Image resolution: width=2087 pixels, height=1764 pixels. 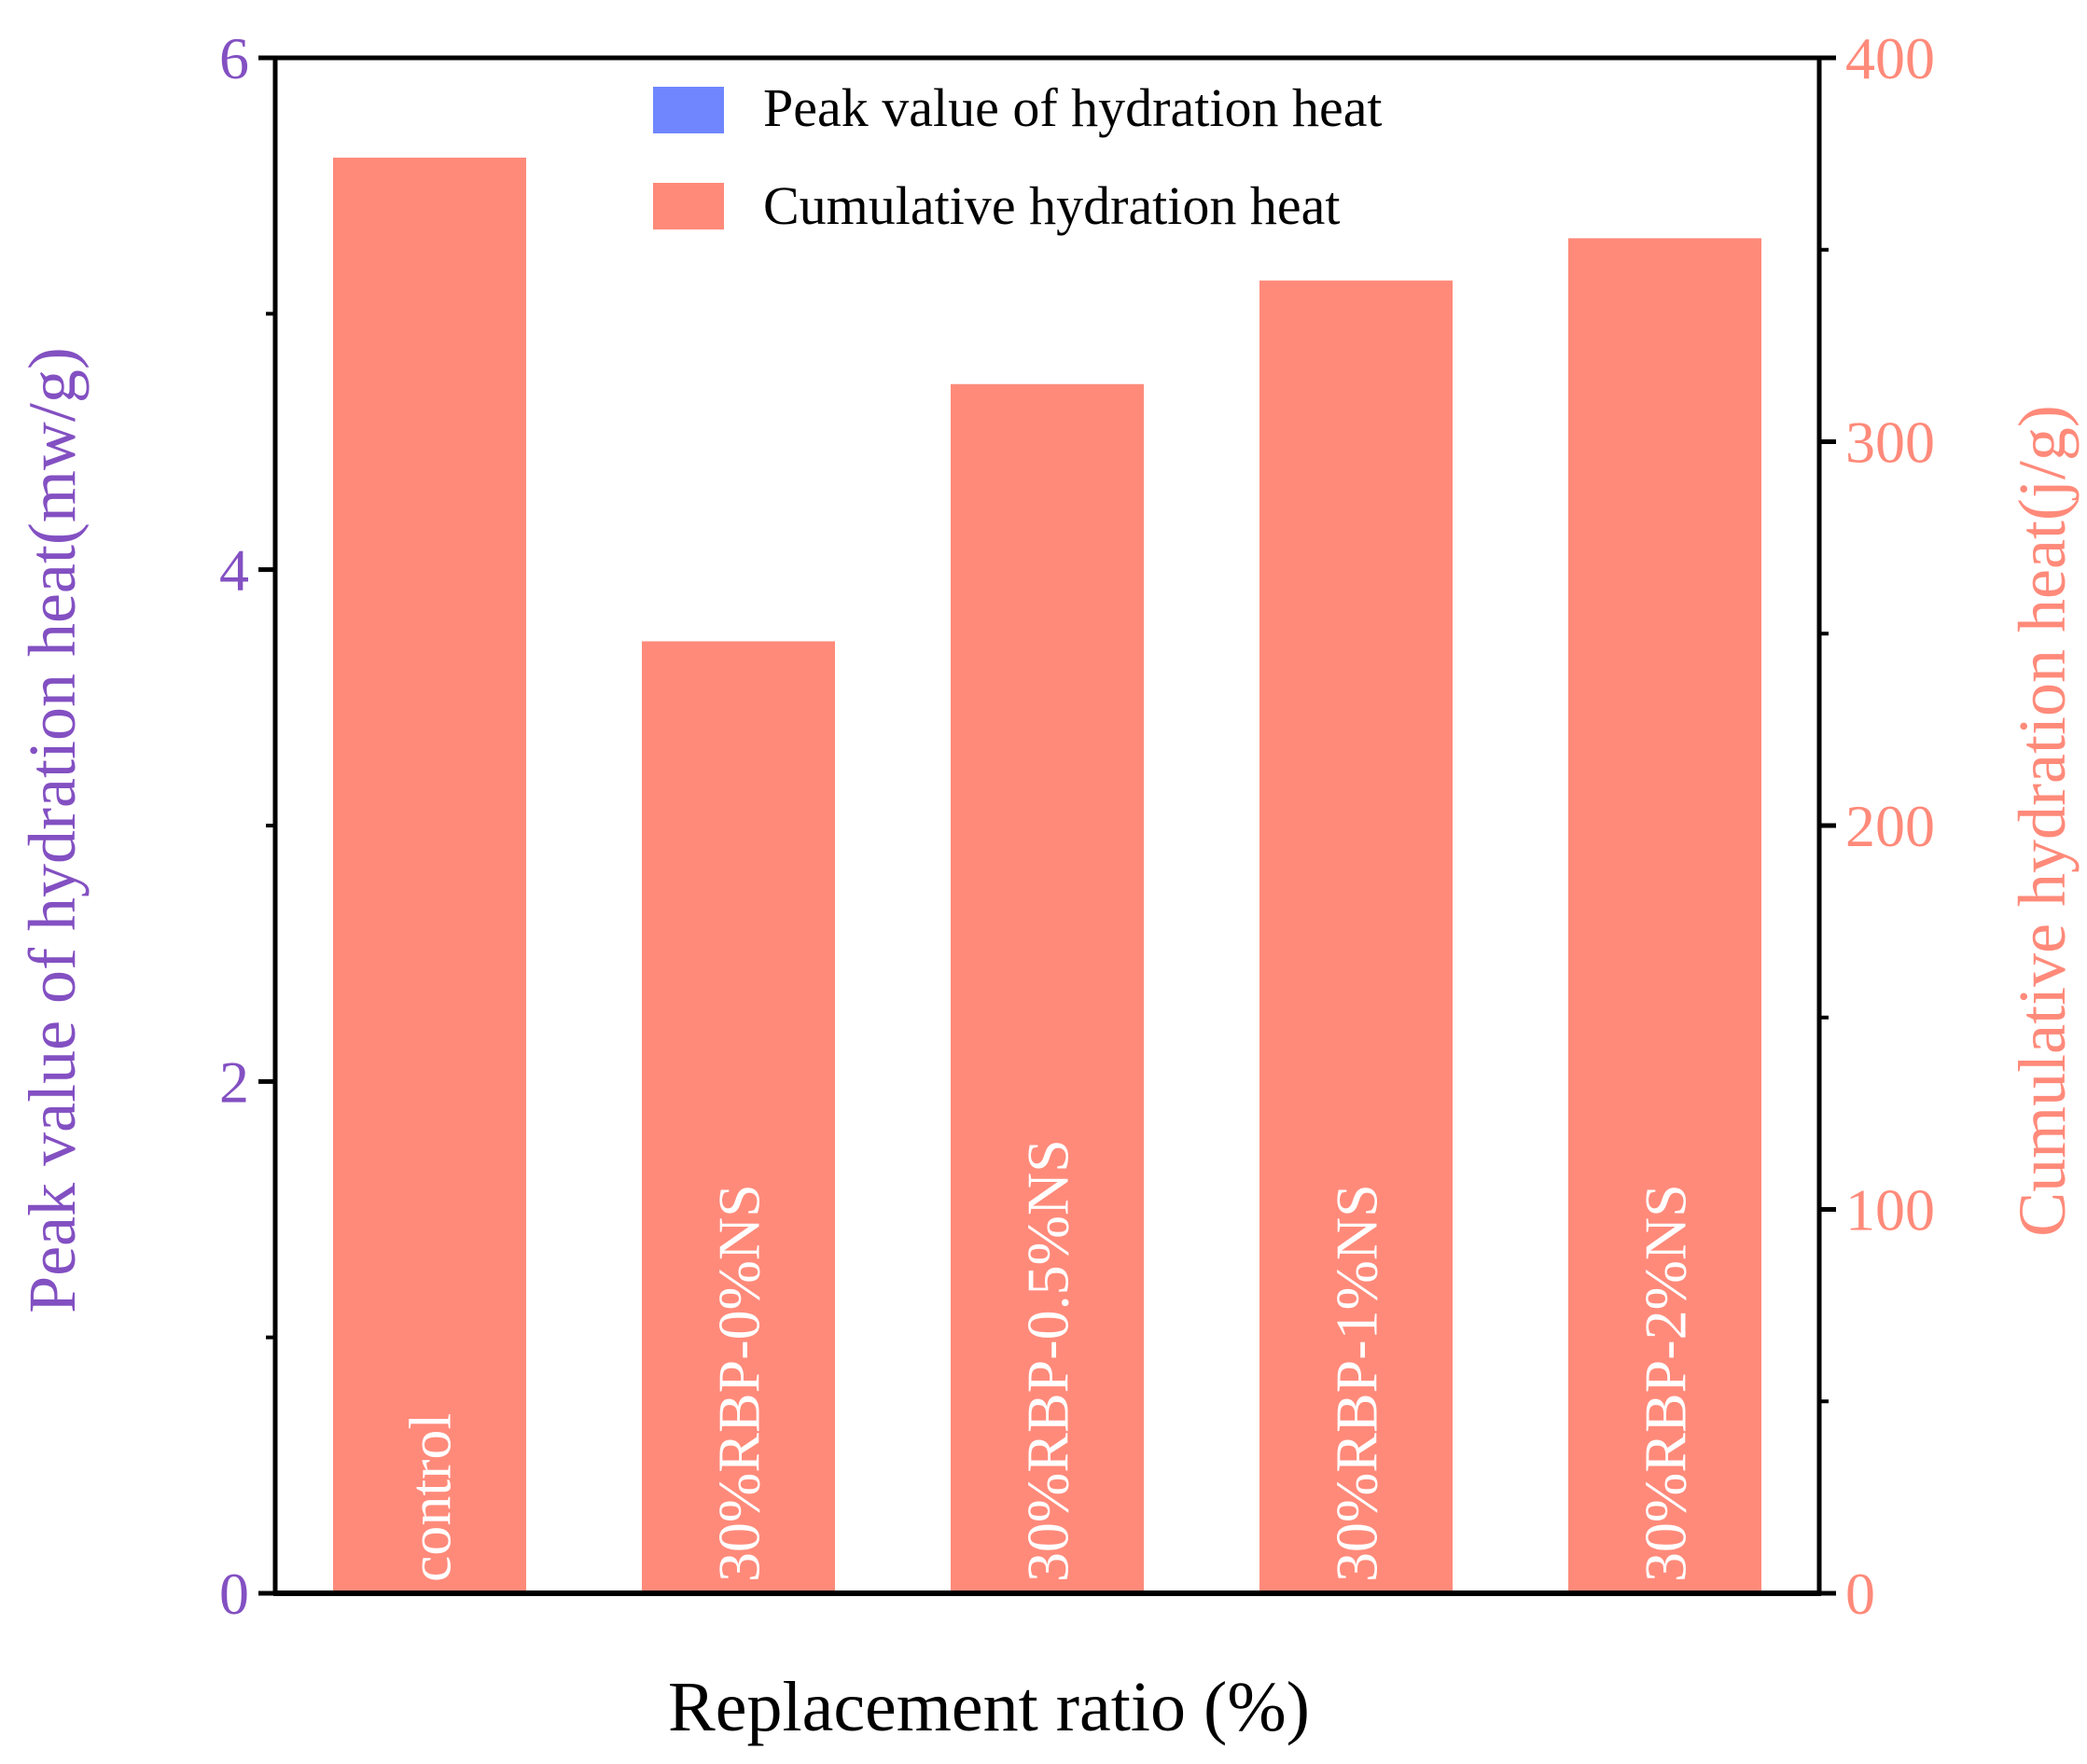 What do you see at coordinates (1666, 1383) in the screenshot?
I see `category-label: 30%RBP-2%NS` at bounding box center [1666, 1383].